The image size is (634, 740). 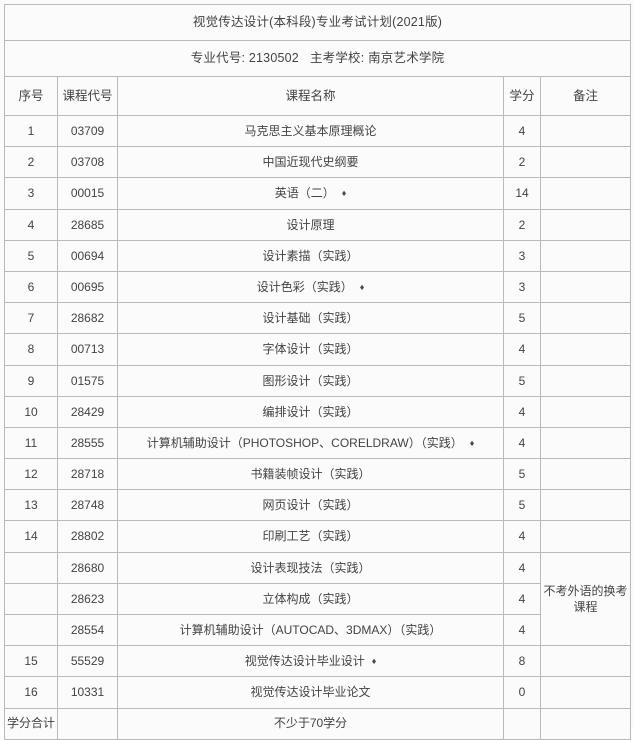 I want to click on page-title: 视觉传达设计(本科段)专业考试计划(2021版), so click(x=317, y=22).